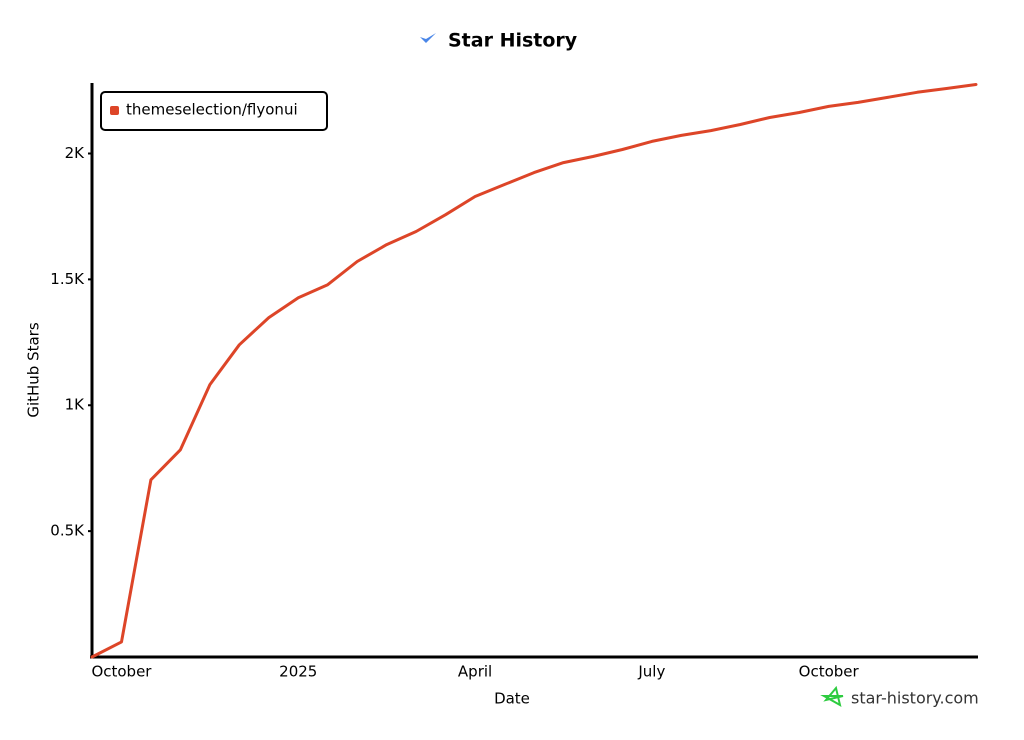  I want to click on y-tick-label: 2K, so click(75, 153).